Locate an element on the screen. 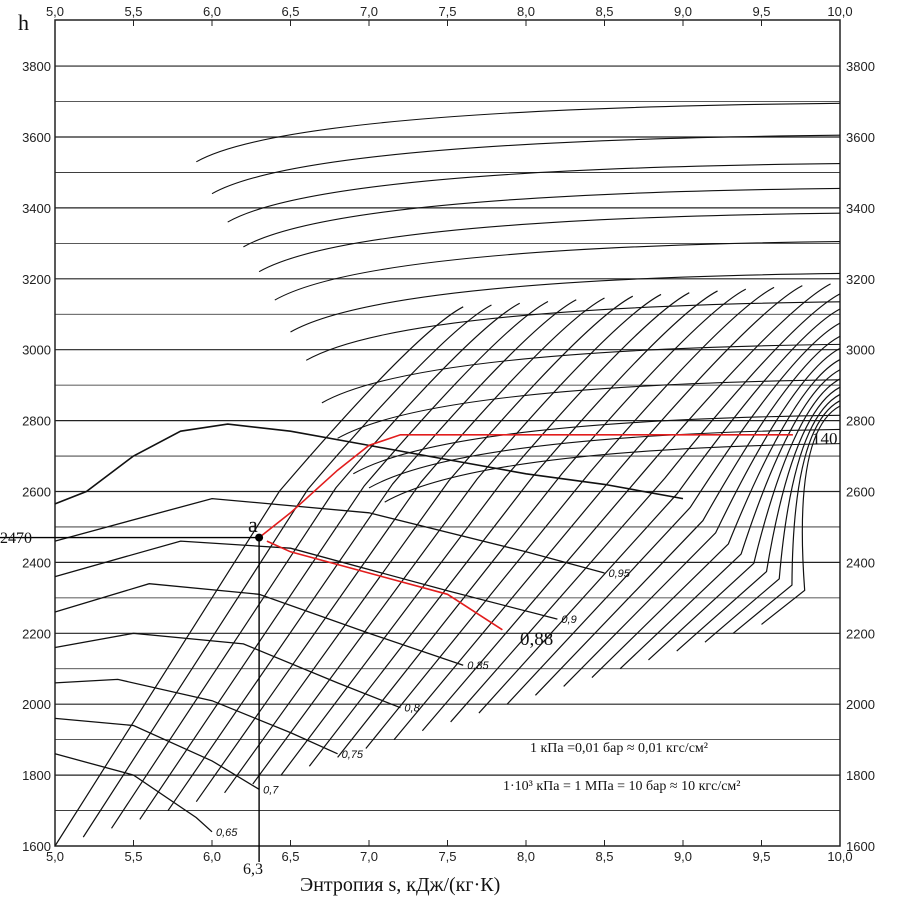  x-tick-label-bottom: 6,5 is located at coordinates (290, 856).